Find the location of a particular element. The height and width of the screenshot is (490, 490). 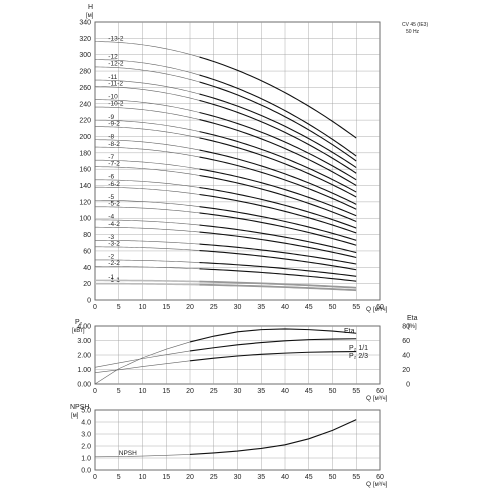

y-tick-label: 220 is located at coordinates (85, 121).